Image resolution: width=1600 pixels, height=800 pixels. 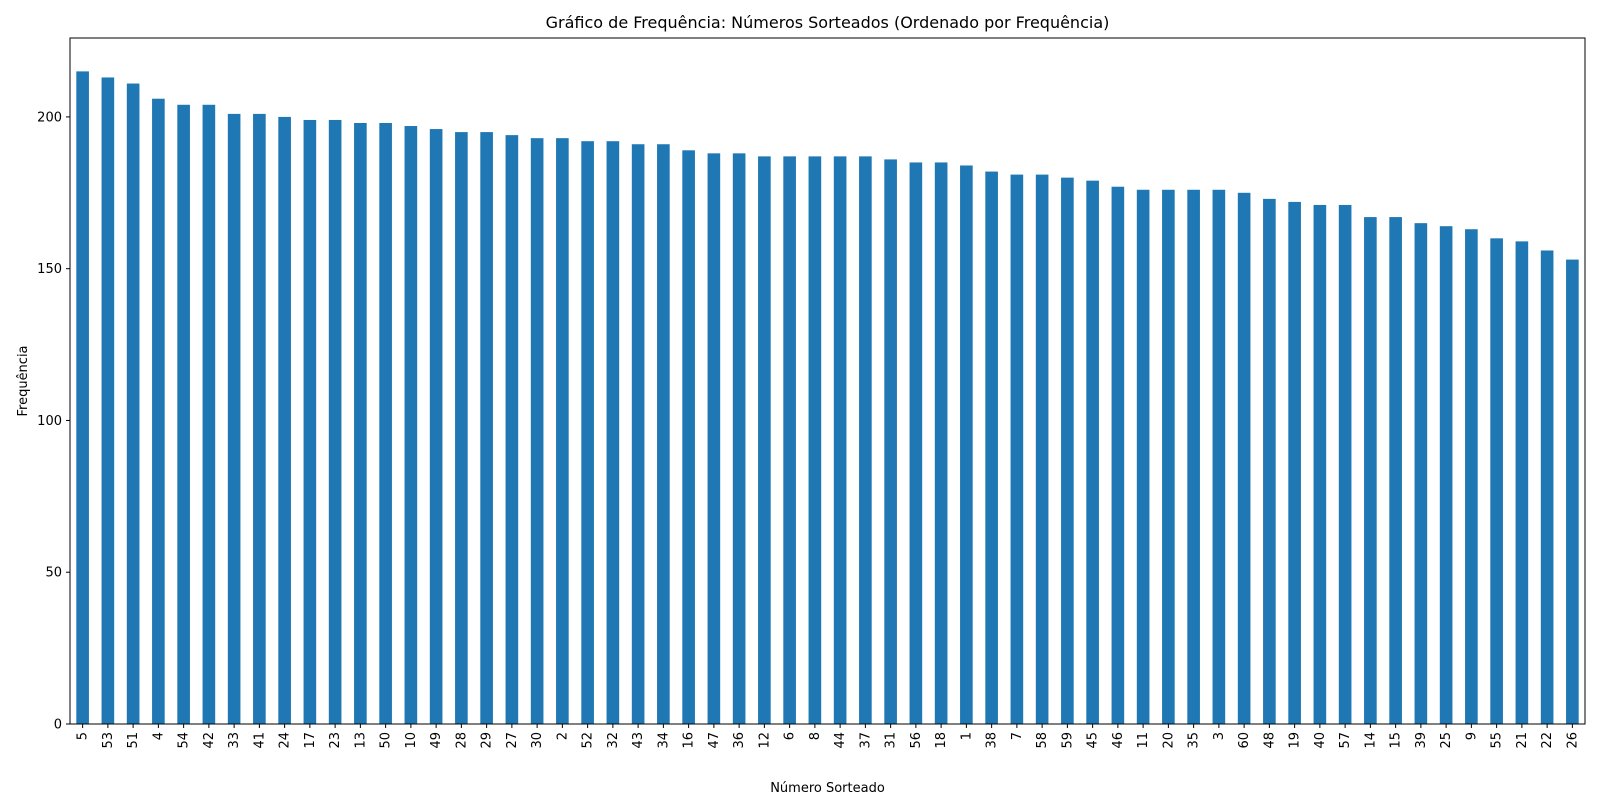 What do you see at coordinates (714, 740) in the screenshot?
I see `x-tick-label: 47` at bounding box center [714, 740].